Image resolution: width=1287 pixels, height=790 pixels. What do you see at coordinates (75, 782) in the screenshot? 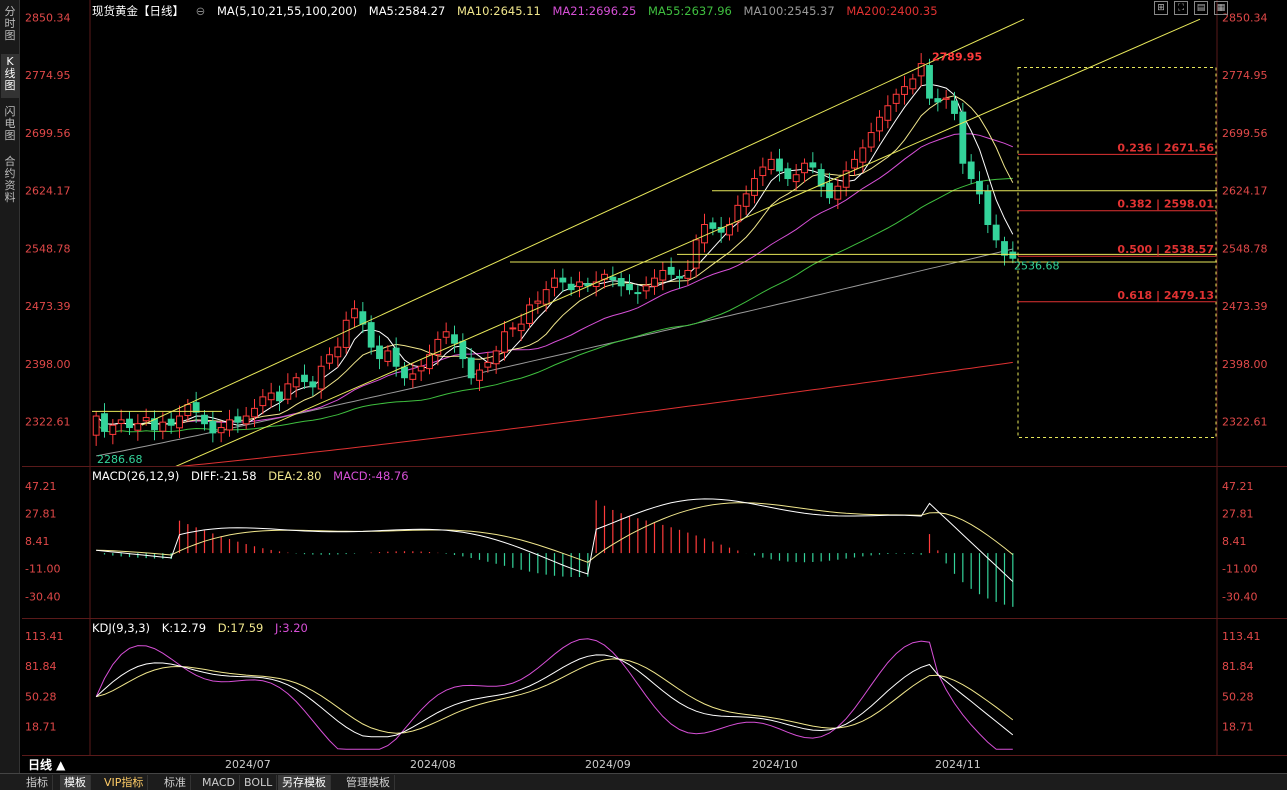
I see `tab-template: 模板` at bounding box center [75, 782].